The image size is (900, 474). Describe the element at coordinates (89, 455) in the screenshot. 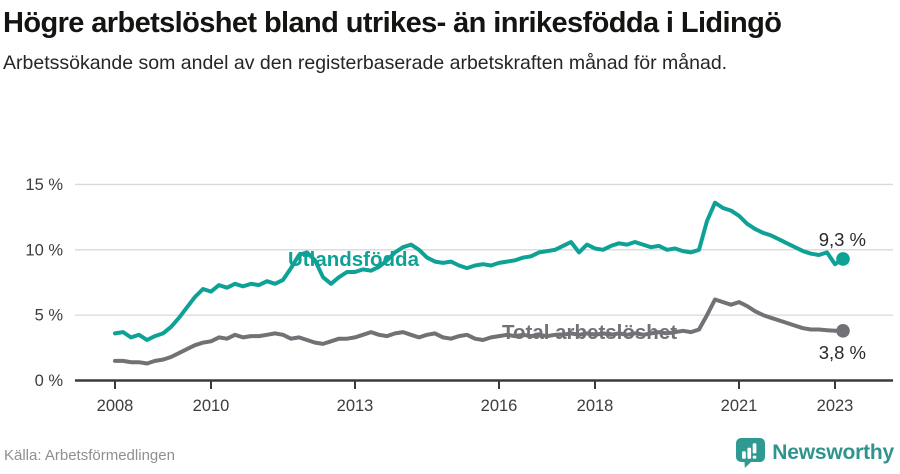

I see `source-note: Källa: Arbetsförmedlingen` at that location.